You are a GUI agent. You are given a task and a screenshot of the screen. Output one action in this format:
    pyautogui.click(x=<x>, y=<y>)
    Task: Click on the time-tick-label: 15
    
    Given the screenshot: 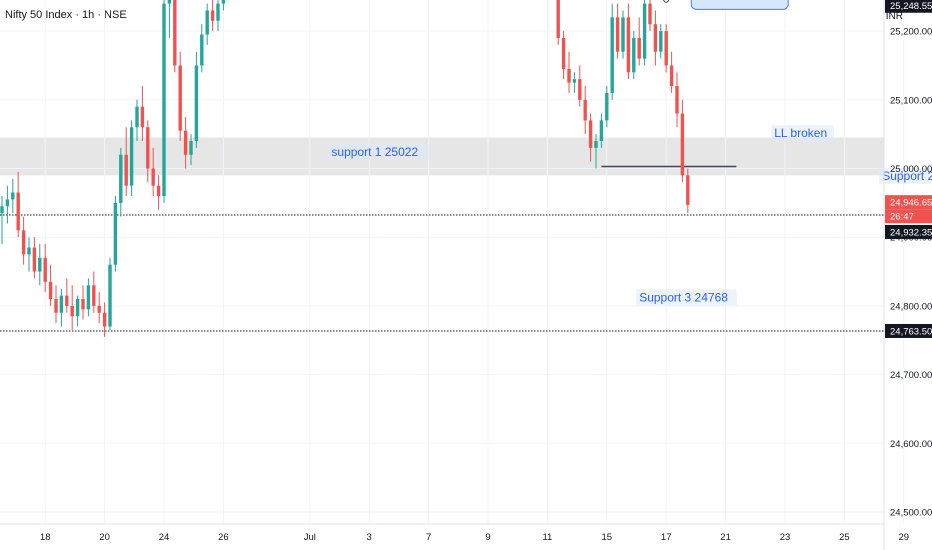 What is the action you would take?
    pyautogui.click(x=607, y=537)
    